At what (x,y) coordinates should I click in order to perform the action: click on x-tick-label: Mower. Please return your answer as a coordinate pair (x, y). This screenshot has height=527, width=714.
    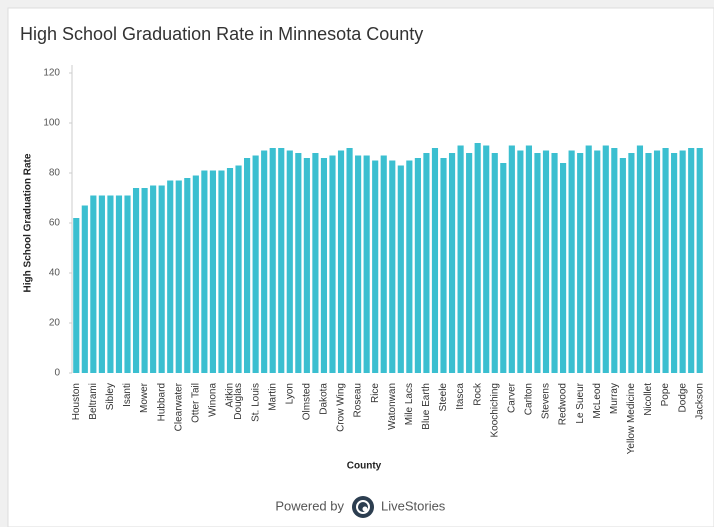
    Looking at the image, I should click on (144, 397).